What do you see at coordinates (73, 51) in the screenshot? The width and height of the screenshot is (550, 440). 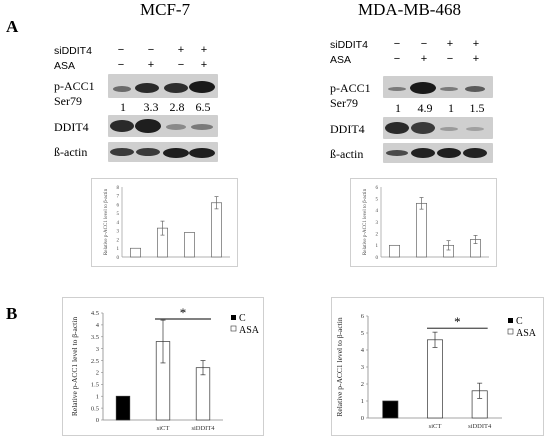 I see `siddit4-label-left: siDDIT4` at bounding box center [73, 51].